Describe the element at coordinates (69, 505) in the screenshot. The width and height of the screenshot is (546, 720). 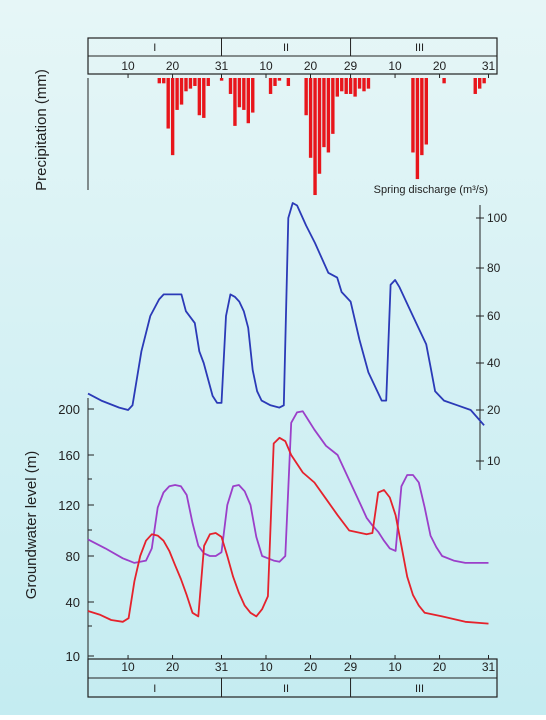
I see `groundwater-tick-label: 120` at that location.